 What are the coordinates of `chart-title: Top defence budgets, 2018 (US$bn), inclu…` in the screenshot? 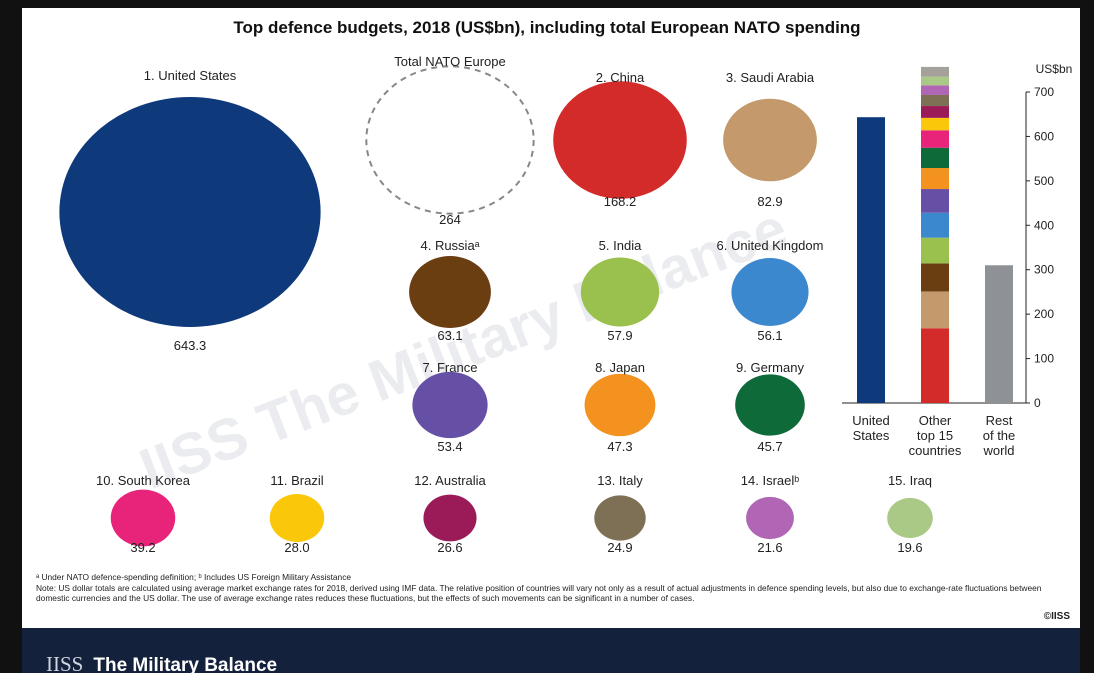 It's located at (547, 27).